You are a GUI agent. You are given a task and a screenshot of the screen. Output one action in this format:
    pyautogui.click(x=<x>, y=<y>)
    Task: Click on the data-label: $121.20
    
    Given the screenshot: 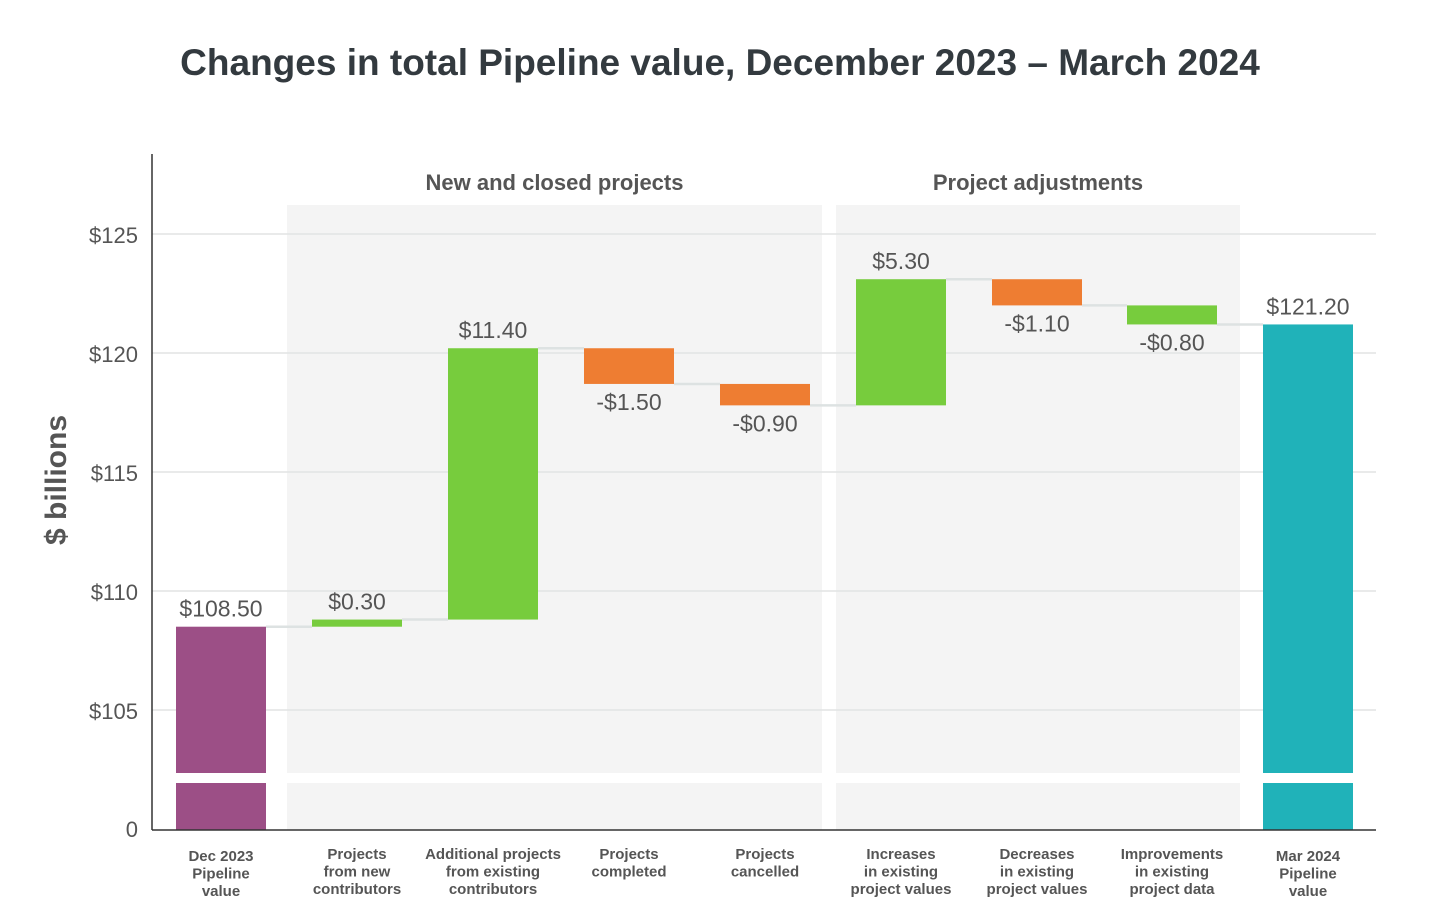 What is the action you would take?
    pyautogui.click(x=1307, y=306)
    